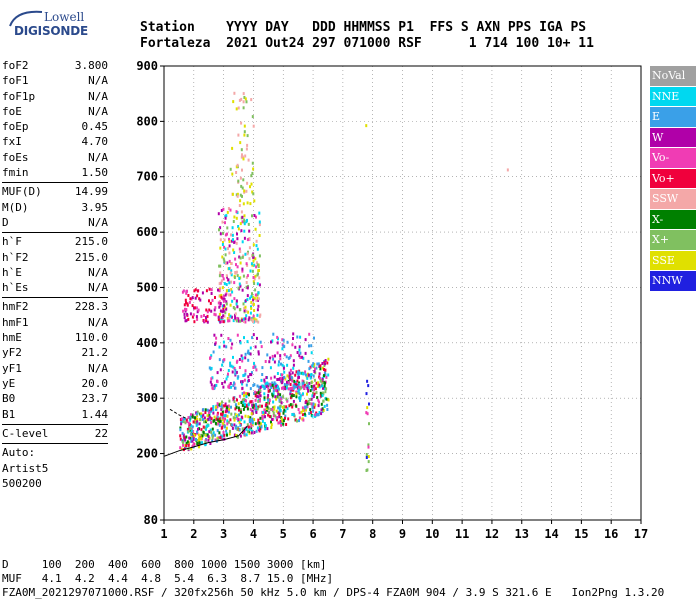 The height and width of the screenshot is (600, 700). What do you see at coordinates (55, 322) in the screenshot?
I see `param-row: hmF1 N/A` at bounding box center [55, 322].